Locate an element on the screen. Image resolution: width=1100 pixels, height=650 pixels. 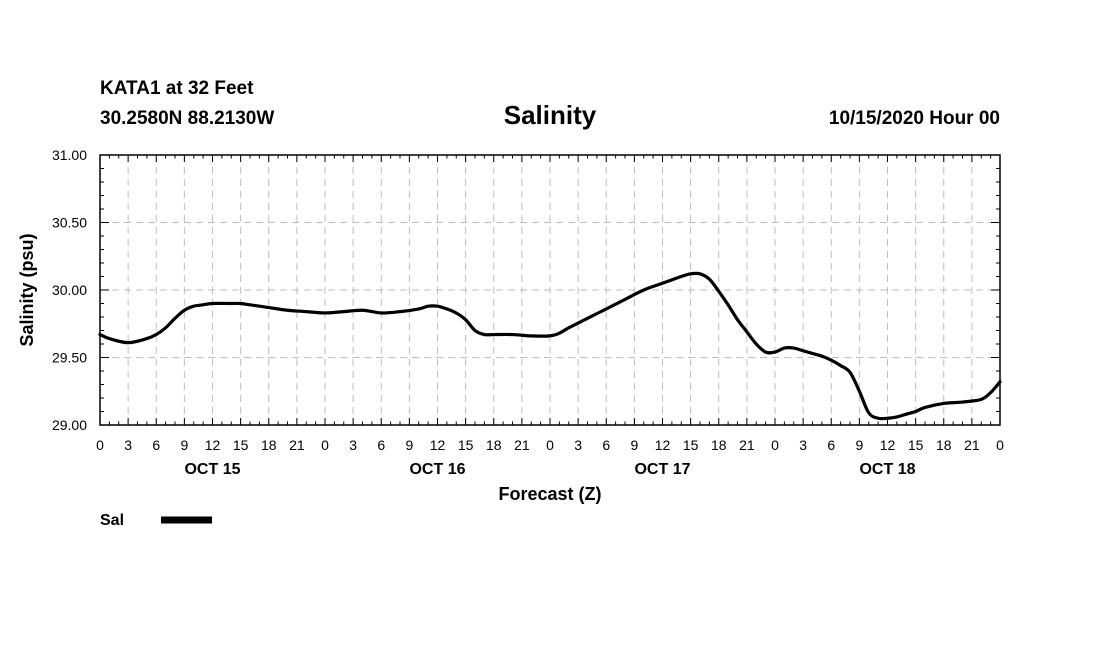
y-tick-labels: 29.00 29.50 30.00 30.50 31.00 is located at coordinates (69, 290).